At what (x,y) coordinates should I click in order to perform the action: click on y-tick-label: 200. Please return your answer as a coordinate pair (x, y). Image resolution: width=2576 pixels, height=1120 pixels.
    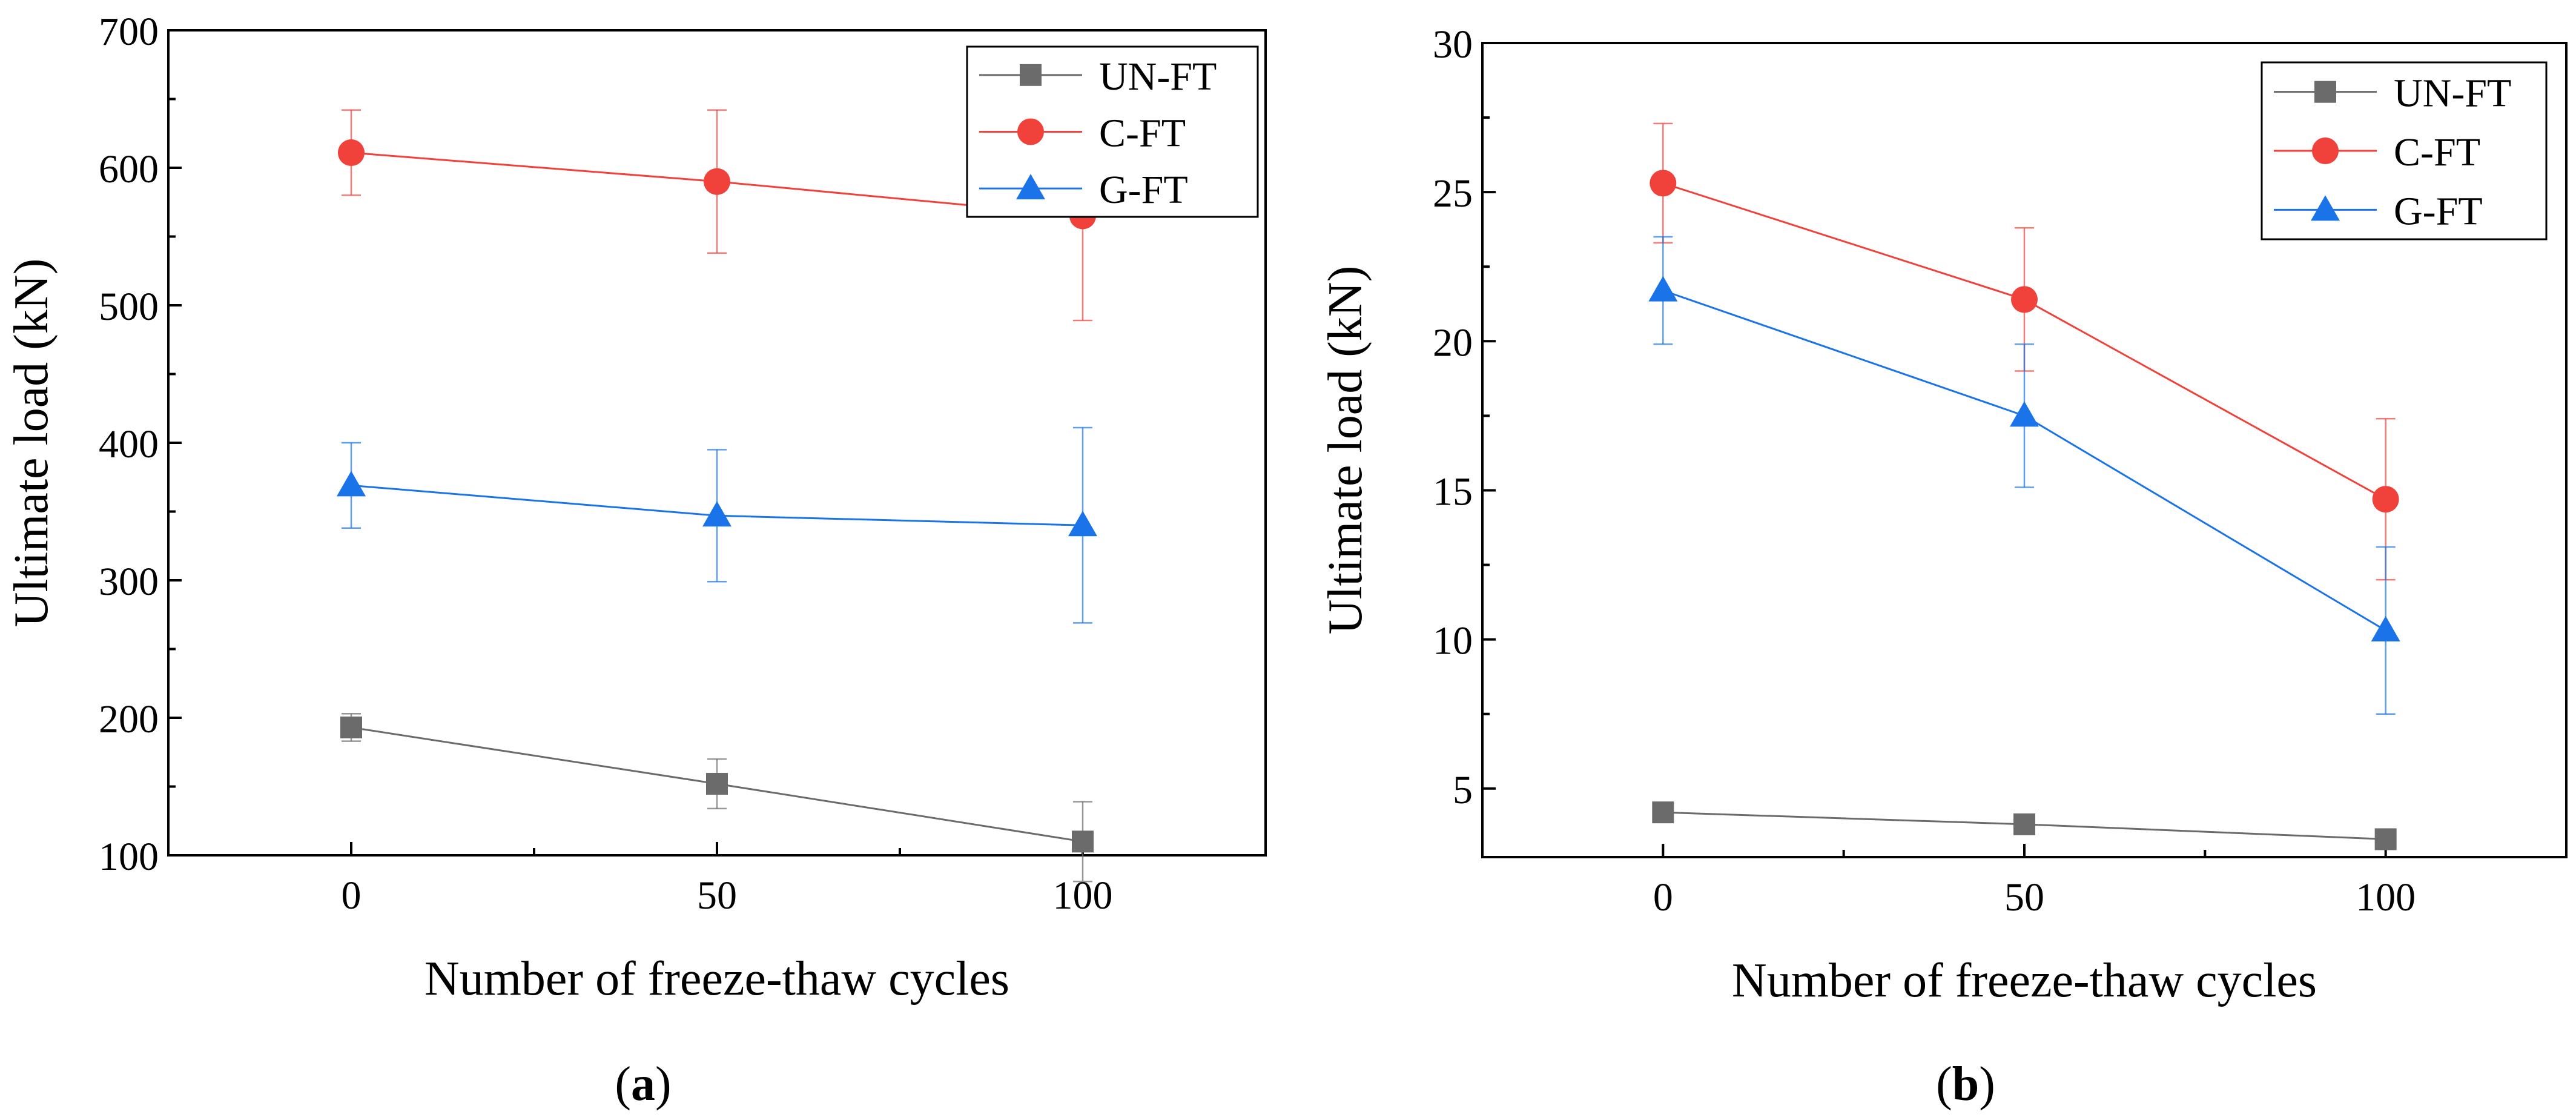
    Looking at the image, I should click on (129, 719).